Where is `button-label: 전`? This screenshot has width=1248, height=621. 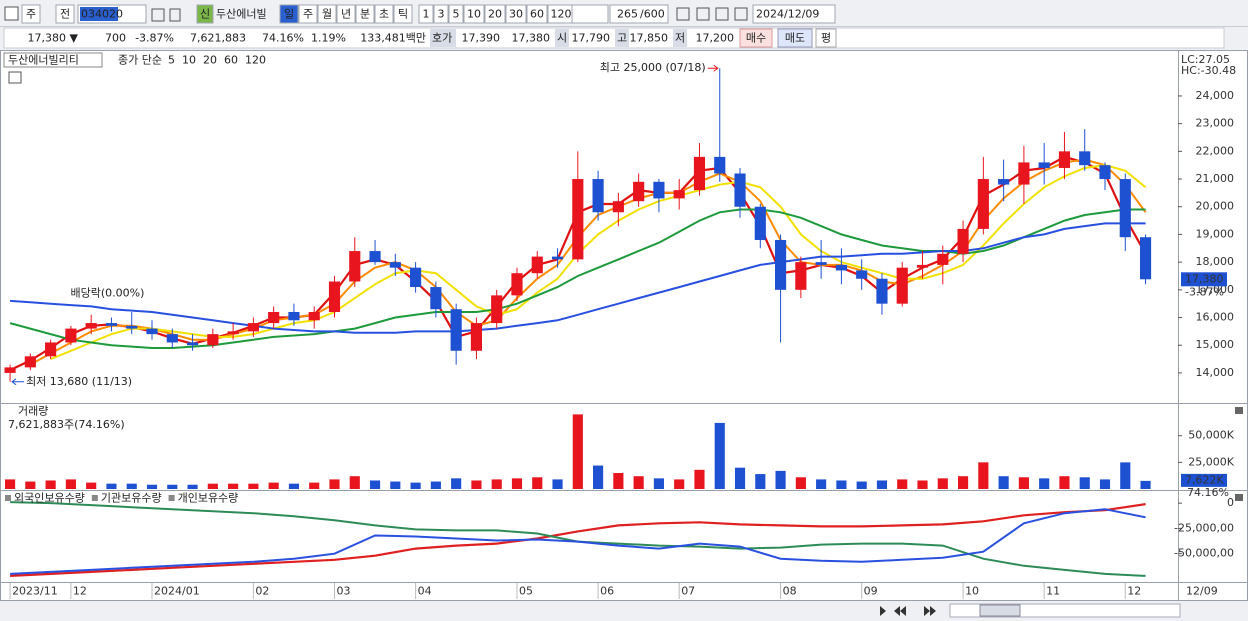
button-label: 전 is located at coordinates (65, 14).